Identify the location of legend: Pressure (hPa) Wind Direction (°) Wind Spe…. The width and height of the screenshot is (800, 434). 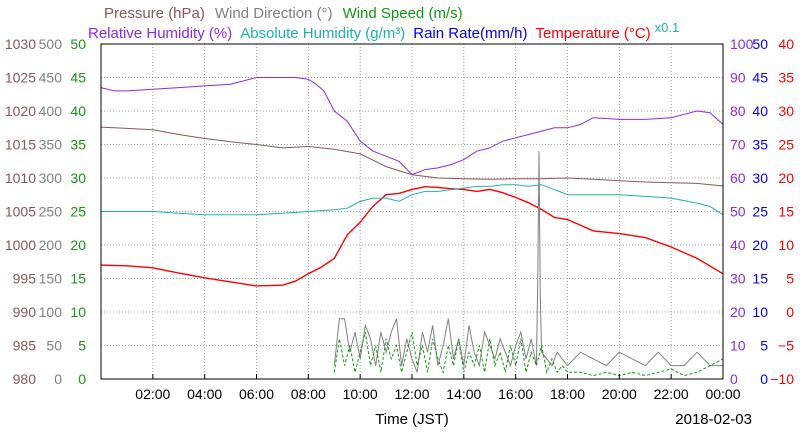
(383, 23).